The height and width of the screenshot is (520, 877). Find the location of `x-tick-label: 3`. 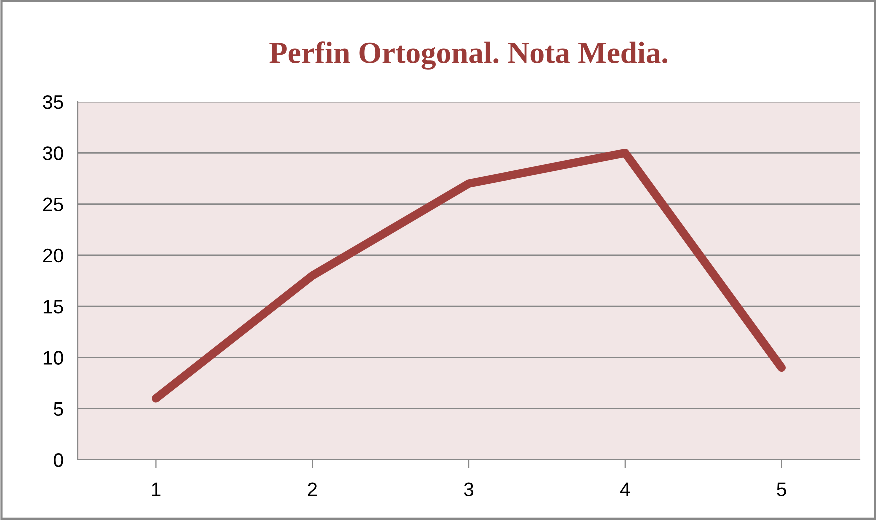

x-tick-label: 3 is located at coordinates (469, 489).